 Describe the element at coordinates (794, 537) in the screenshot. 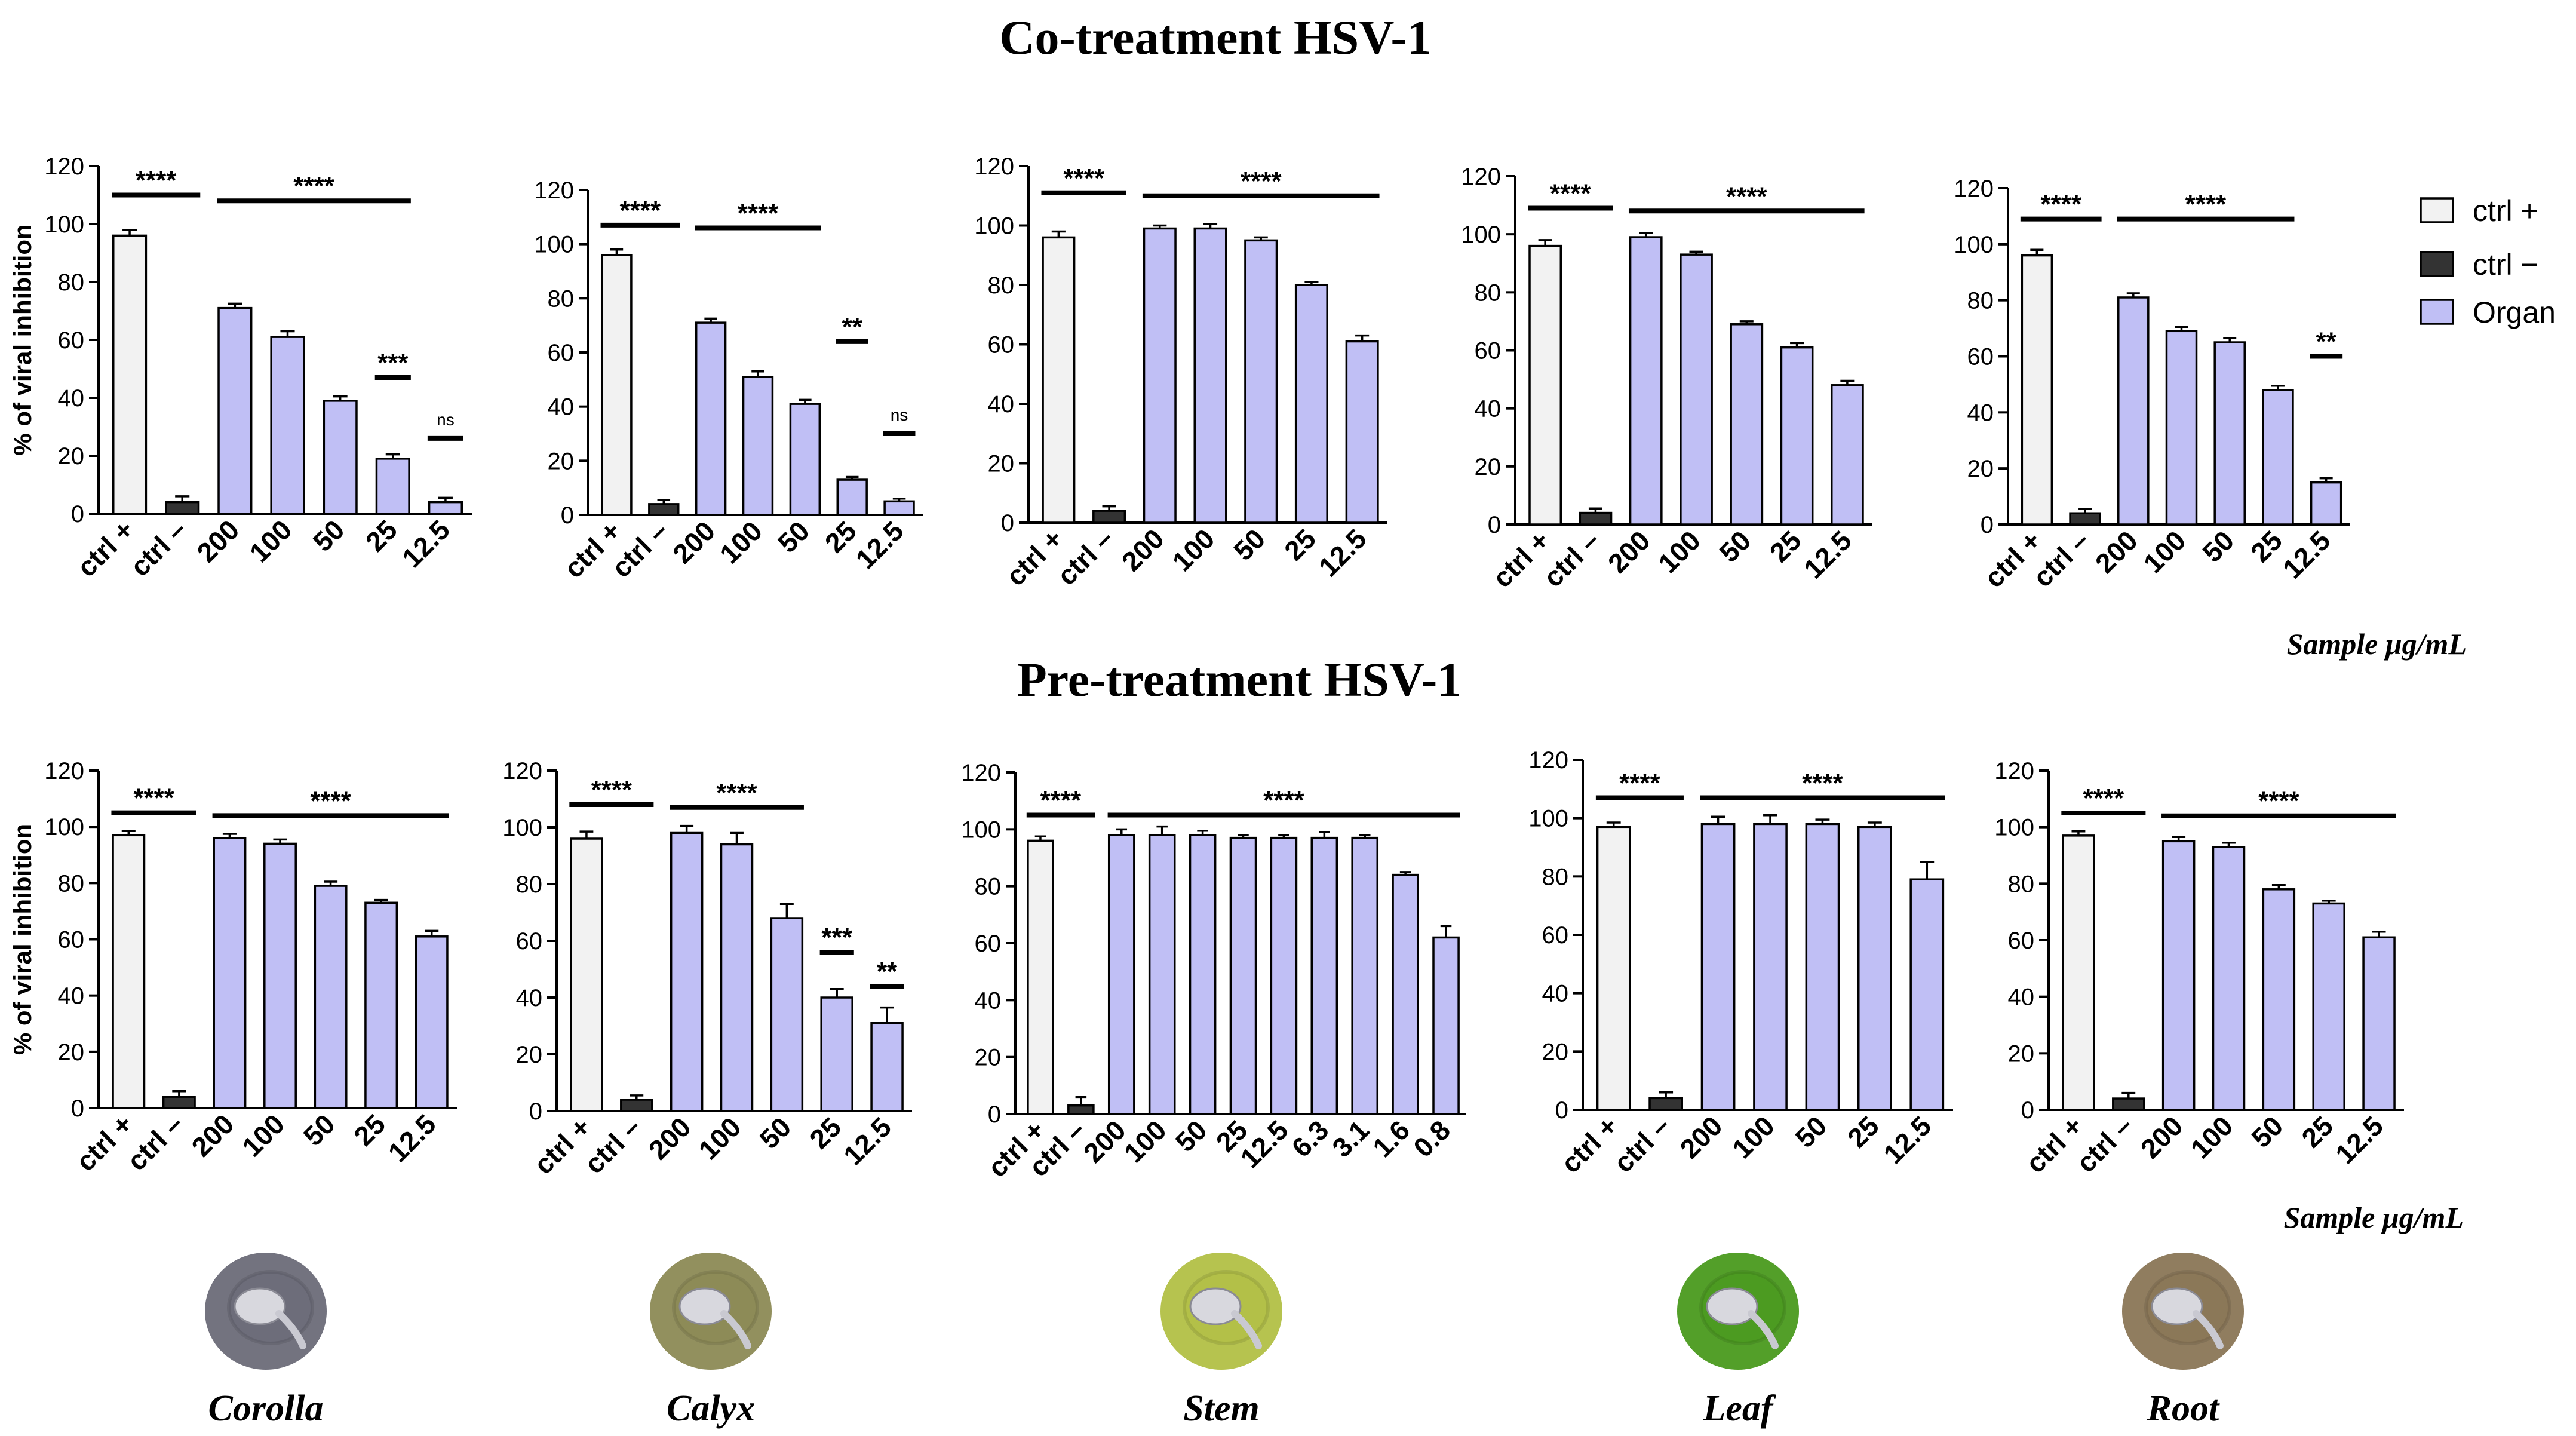

I see `co-calyx-category-label: 50` at that location.